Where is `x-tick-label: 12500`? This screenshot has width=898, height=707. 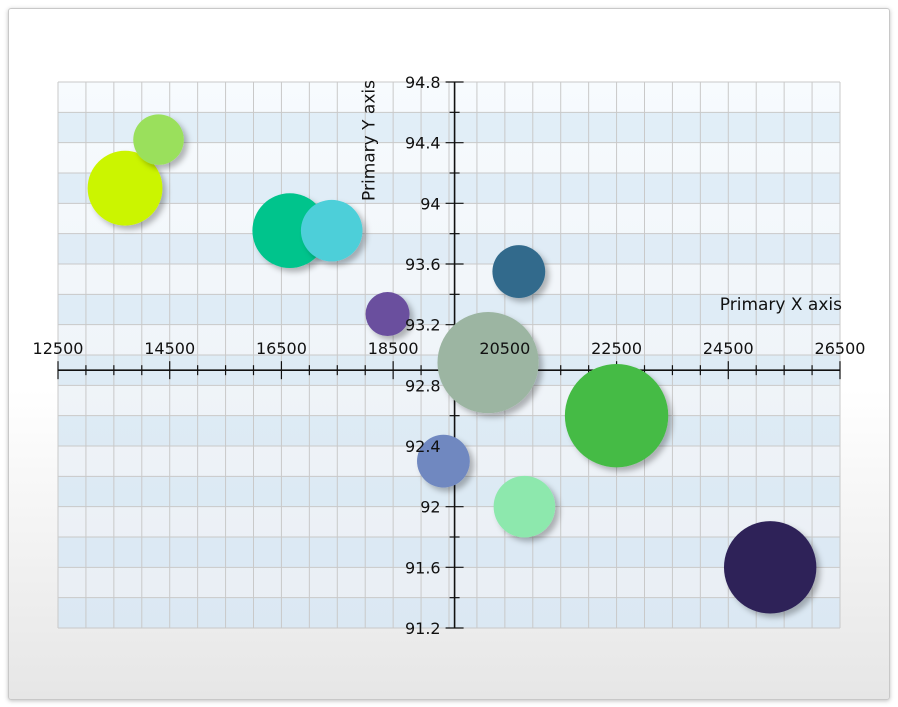 x-tick-label: 12500 is located at coordinates (58, 348).